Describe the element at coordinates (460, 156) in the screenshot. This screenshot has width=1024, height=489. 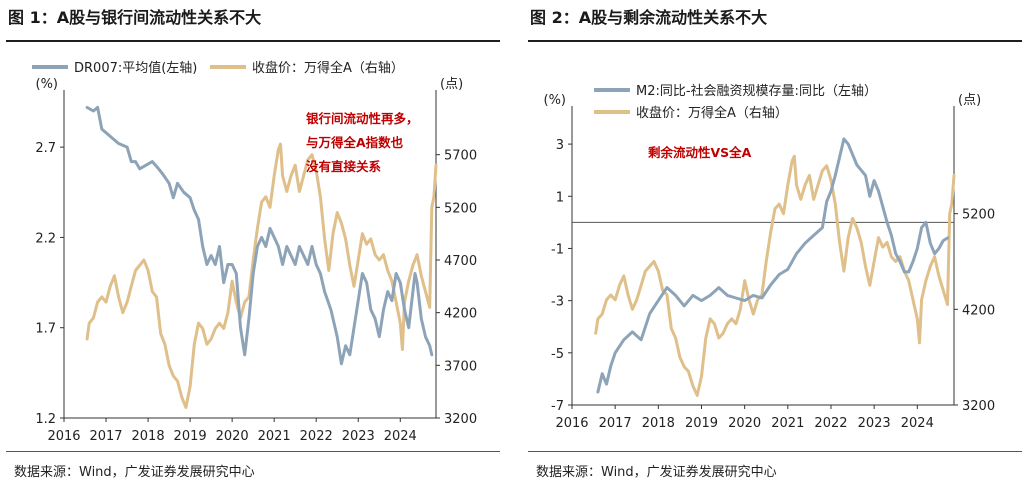
I see `right-tick-label: 5700` at that location.